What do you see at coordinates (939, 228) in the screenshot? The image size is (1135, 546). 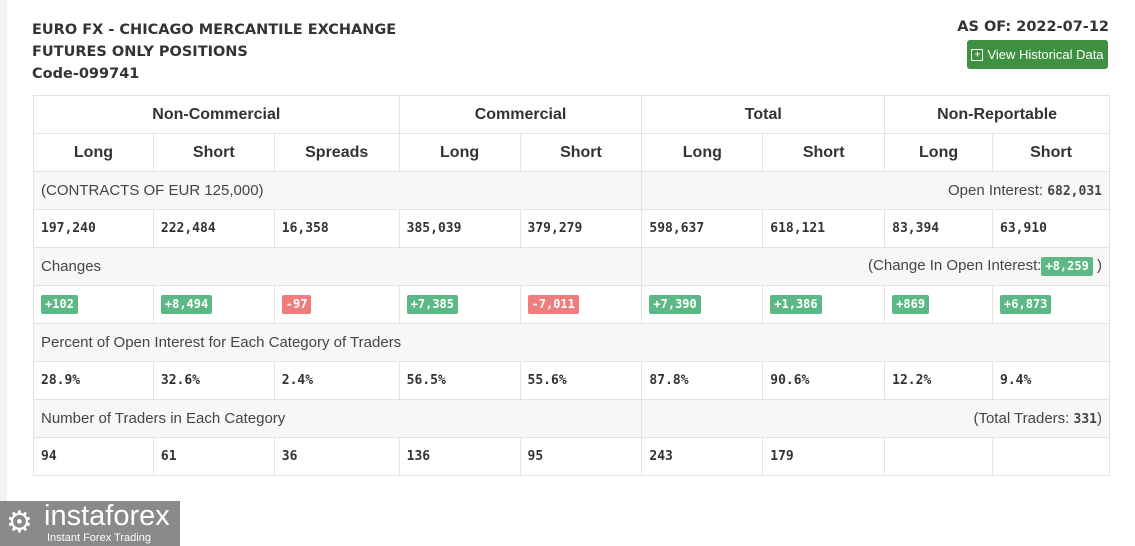 I see `position-cell: 83,394` at bounding box center [939, 228].